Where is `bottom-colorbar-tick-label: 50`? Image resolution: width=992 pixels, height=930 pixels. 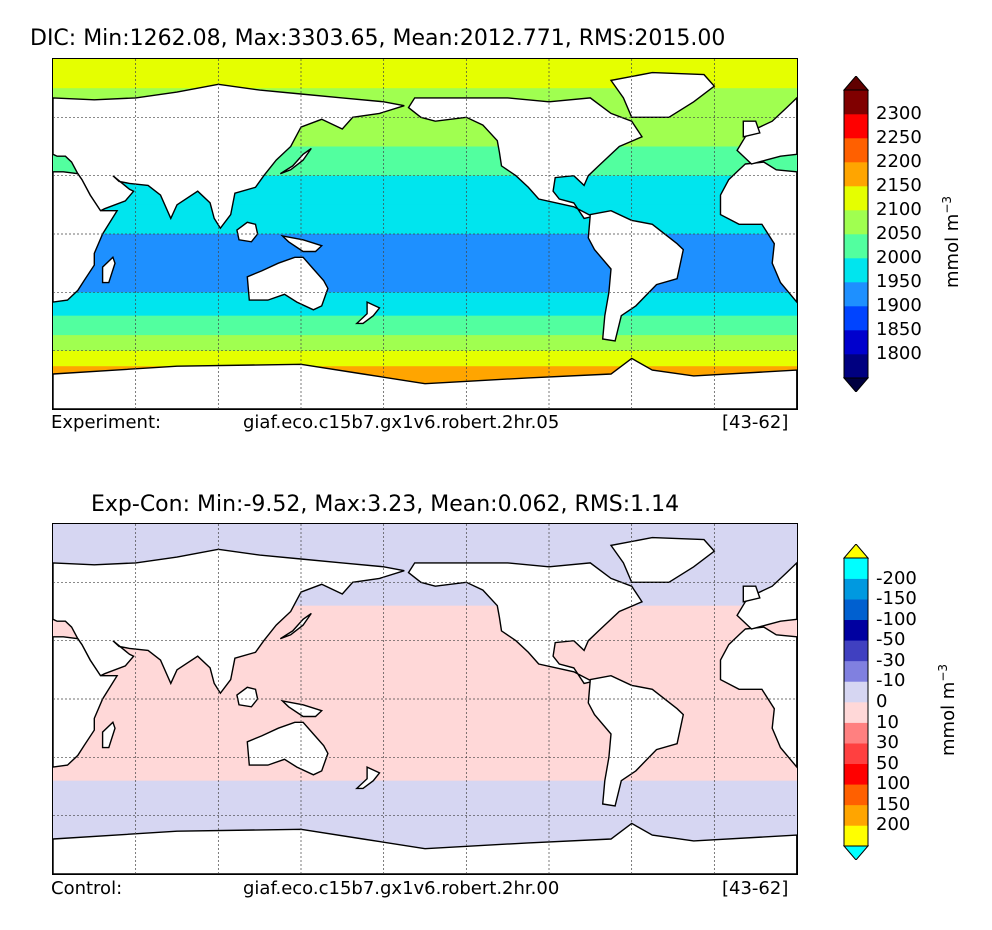 bottom-colorbar-tick-label: 50 is located at coordinates (887, 763).